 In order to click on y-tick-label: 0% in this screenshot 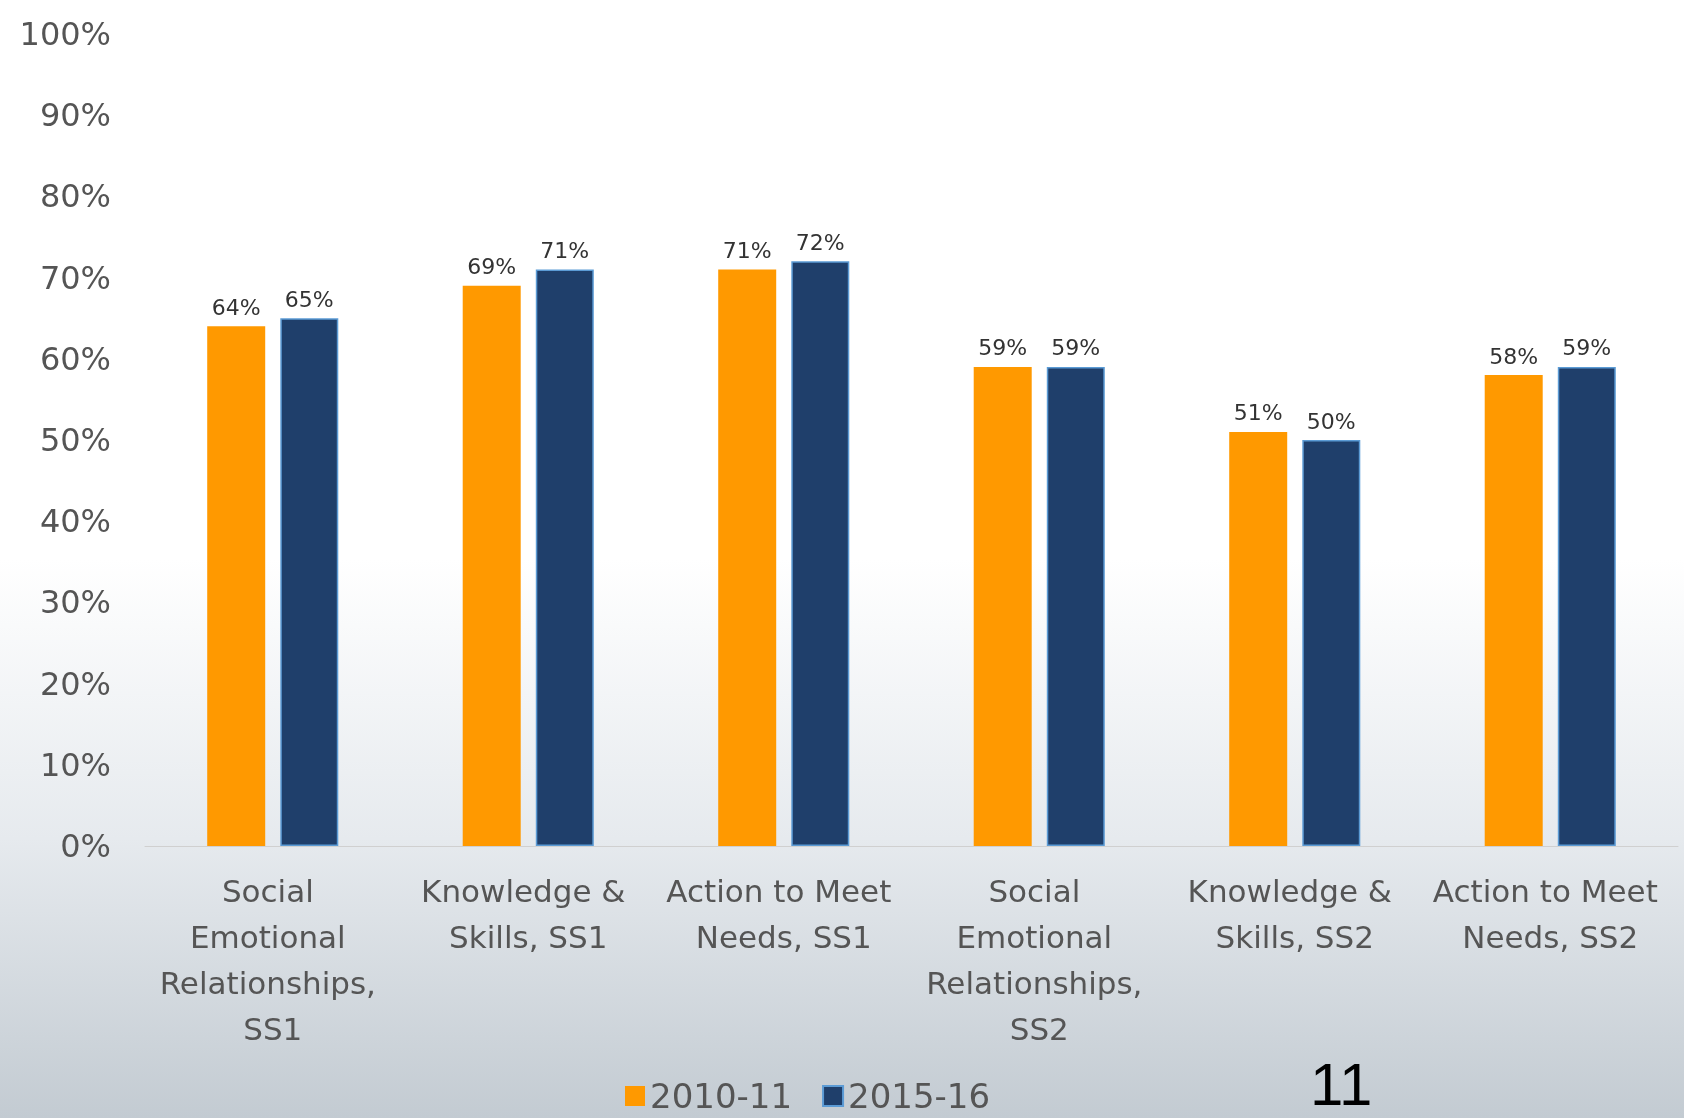, I will do `click(85, 846)`.